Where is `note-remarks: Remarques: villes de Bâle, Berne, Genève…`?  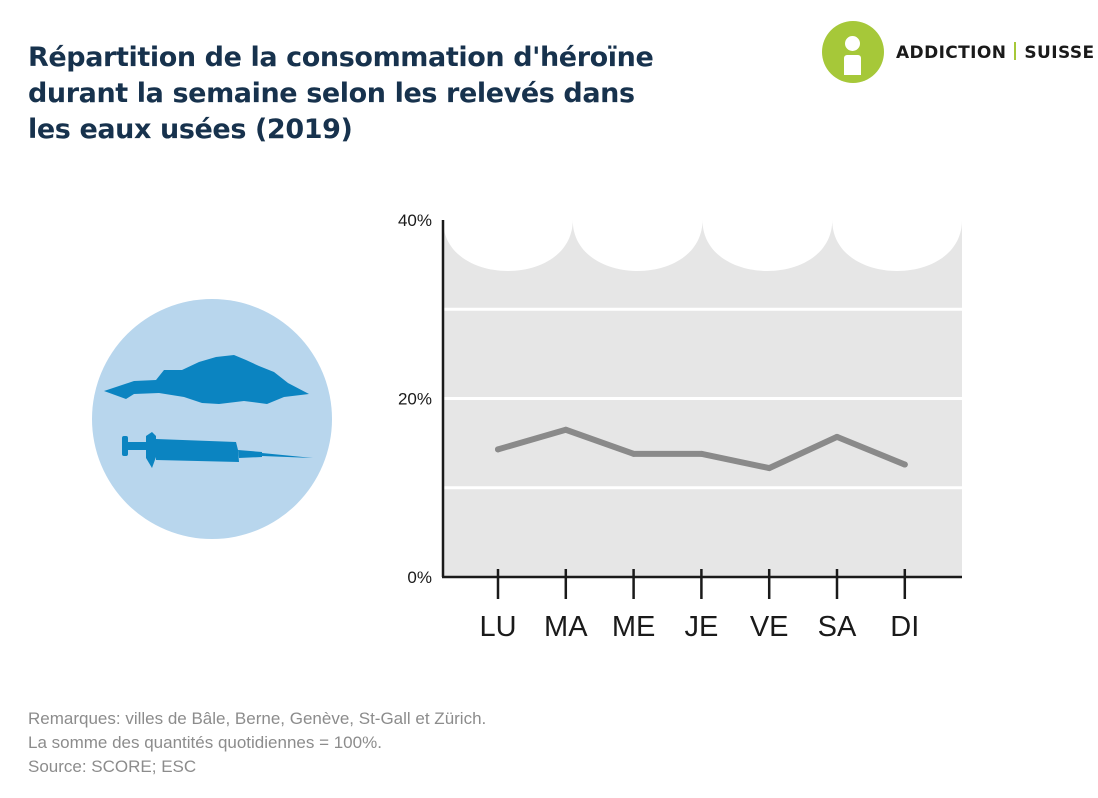
note-remarks: Remarques: villes de Bâle, Berne, Genève… is located at coordinates (257, 718).